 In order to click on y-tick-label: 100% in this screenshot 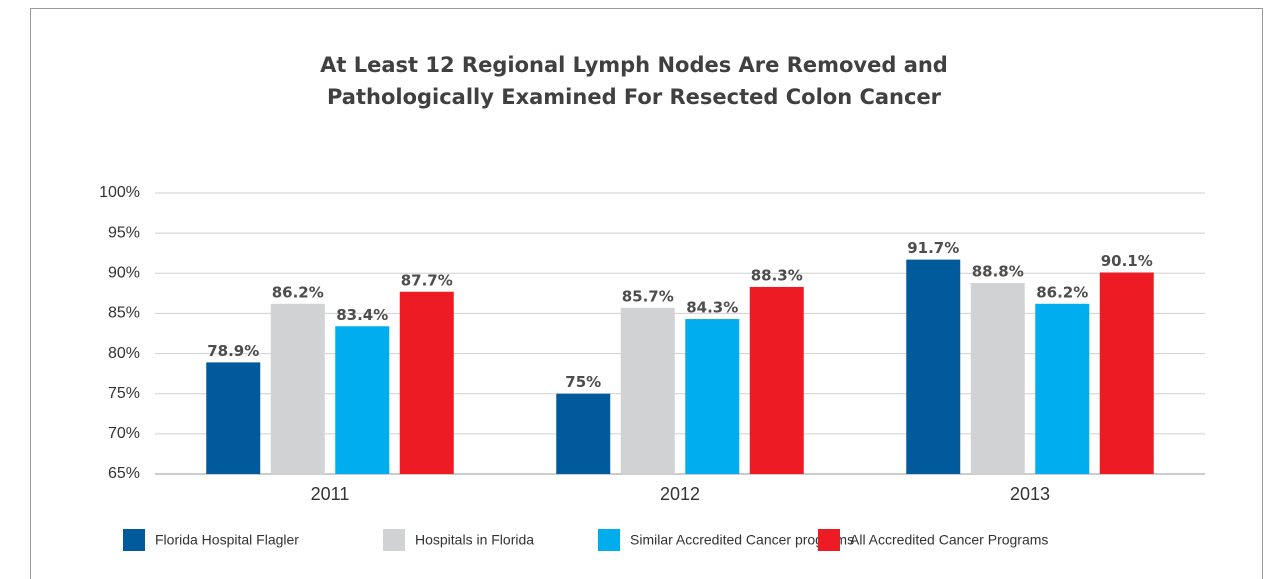, I will do `click(119, 192)`.